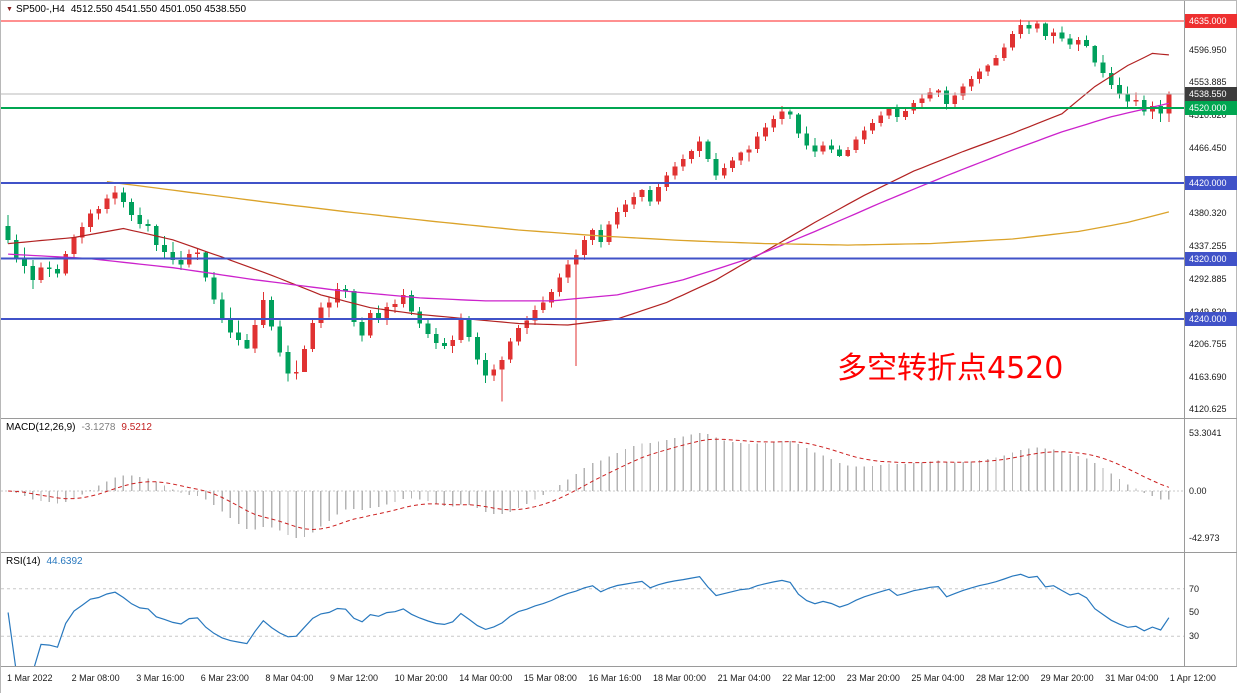  I want to click on macd-axis-label: 0.00, so click(1198, 490).